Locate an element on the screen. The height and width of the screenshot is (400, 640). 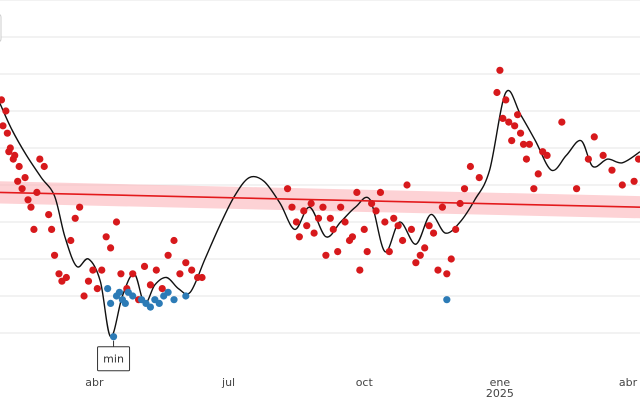
annotation-label: min is located at coordinates (113, 359).